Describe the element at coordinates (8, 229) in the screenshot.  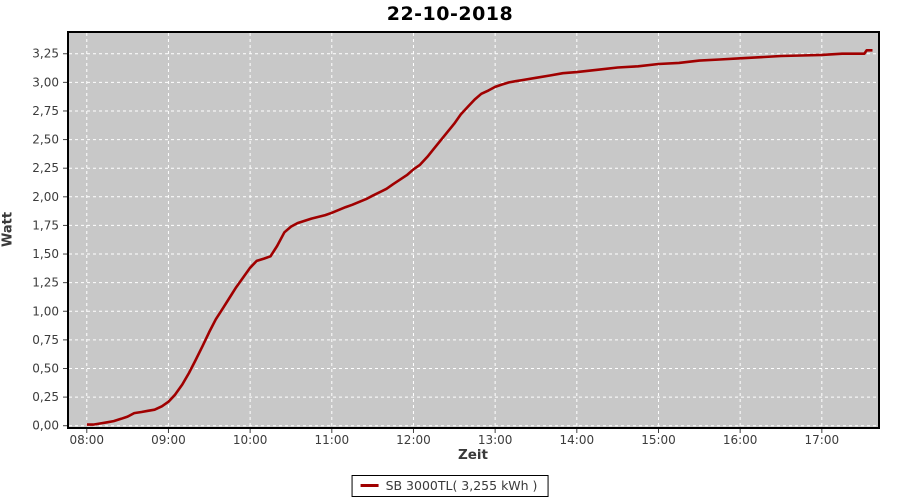
I see `y-axis-label: Watt` at that location.